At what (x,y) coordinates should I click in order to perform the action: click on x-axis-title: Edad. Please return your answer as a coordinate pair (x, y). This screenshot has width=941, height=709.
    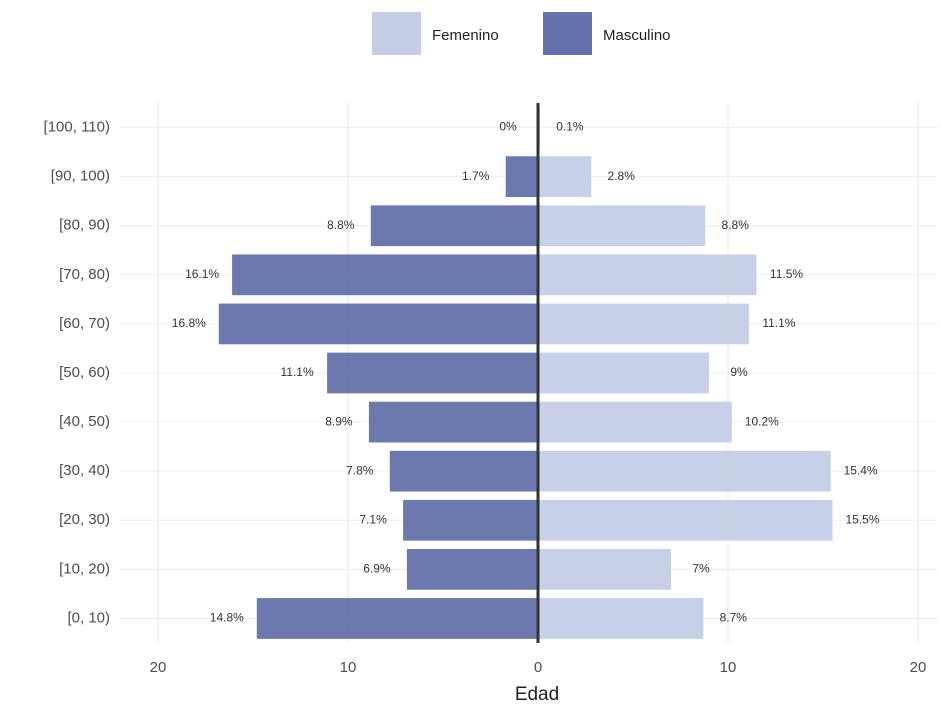
    Looking at the image, I should click on (537, 694).